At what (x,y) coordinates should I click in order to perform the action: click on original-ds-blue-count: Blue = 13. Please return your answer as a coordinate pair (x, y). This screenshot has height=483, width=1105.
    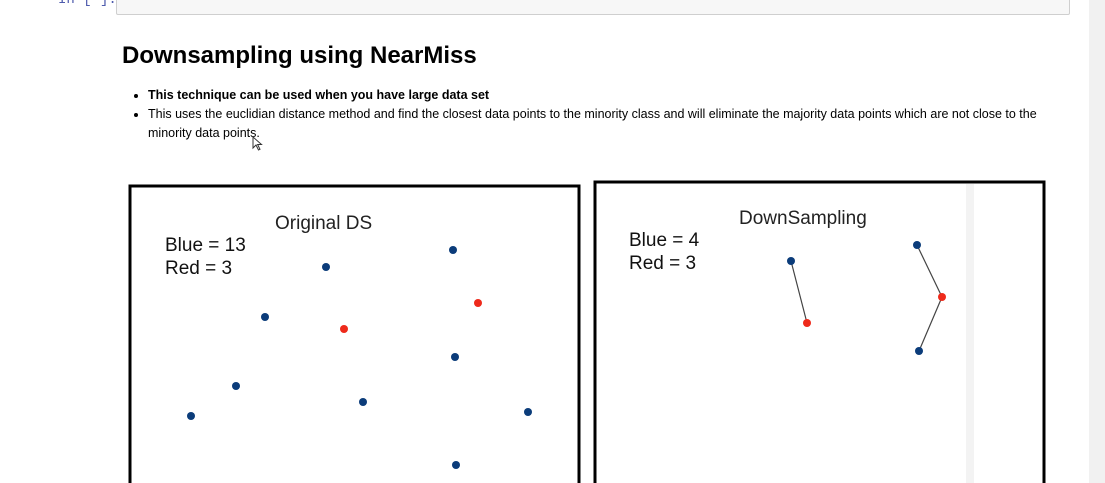
    Looking at the image, I should click on (205, 245).